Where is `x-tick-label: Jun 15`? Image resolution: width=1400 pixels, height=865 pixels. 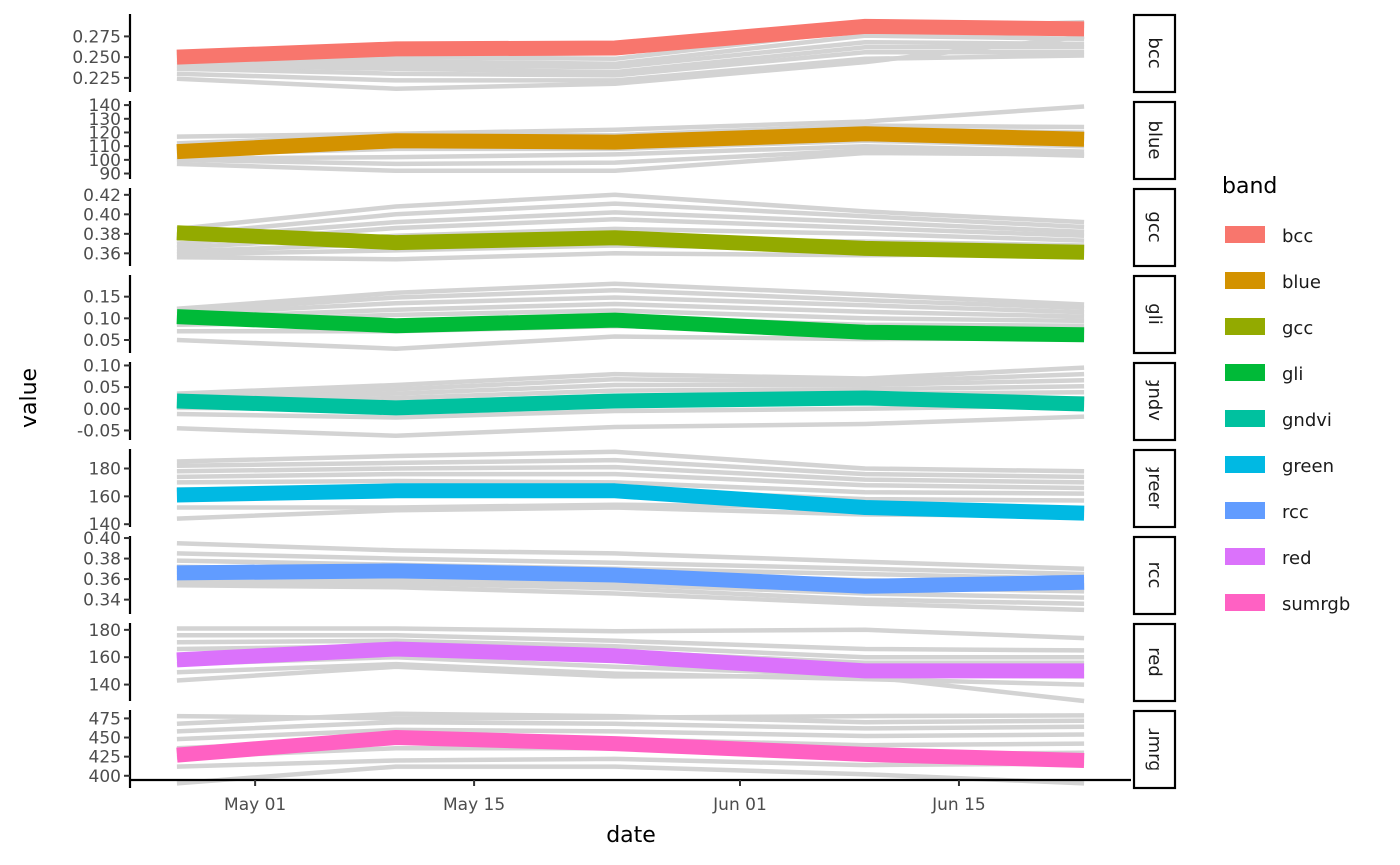
x-tick-label: Jun 15 is located at coordinates (958, 805).